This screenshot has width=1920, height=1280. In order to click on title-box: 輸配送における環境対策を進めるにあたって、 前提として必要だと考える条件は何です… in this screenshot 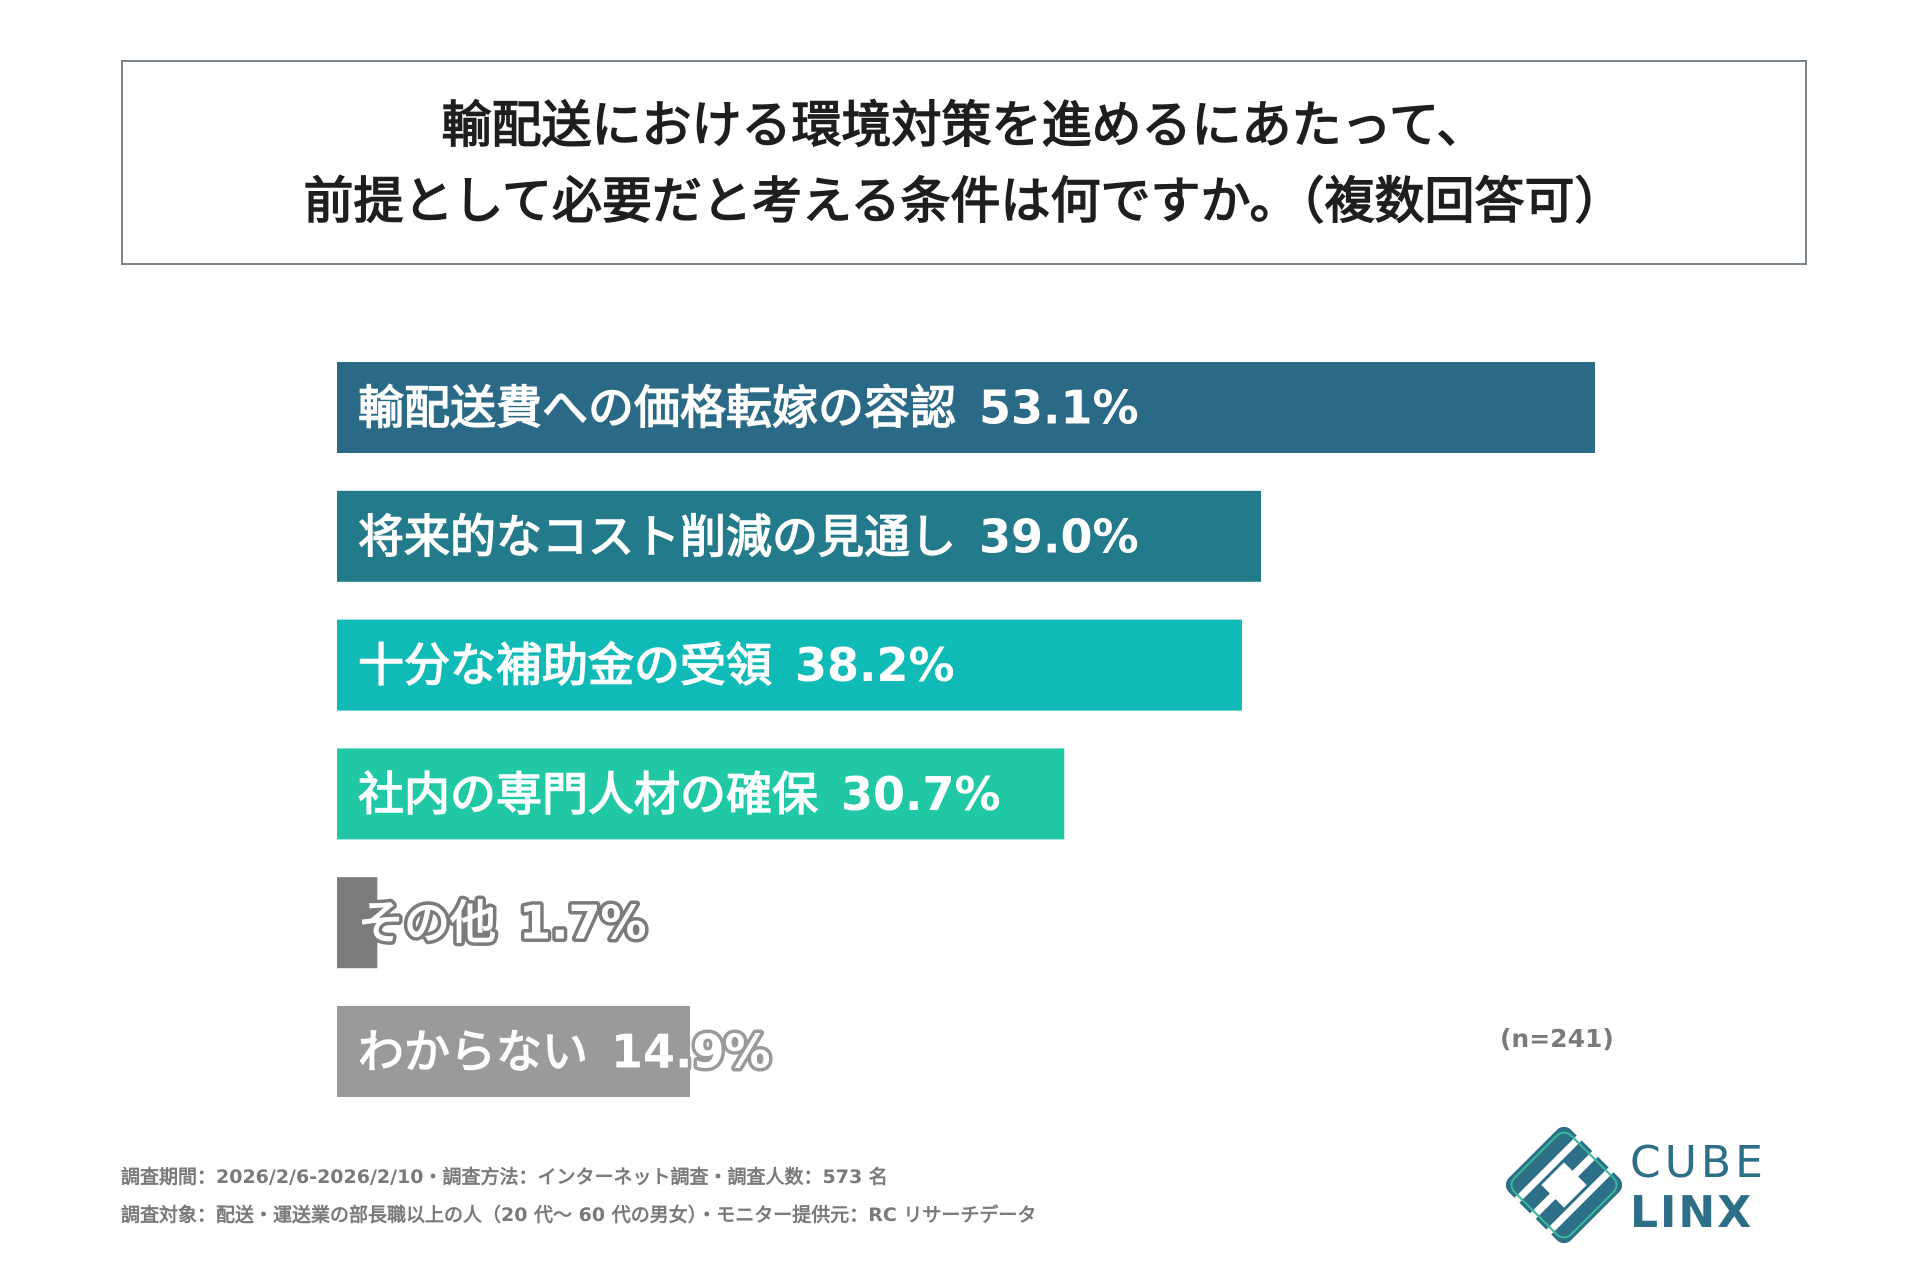, I will do `click(964, 162)`.